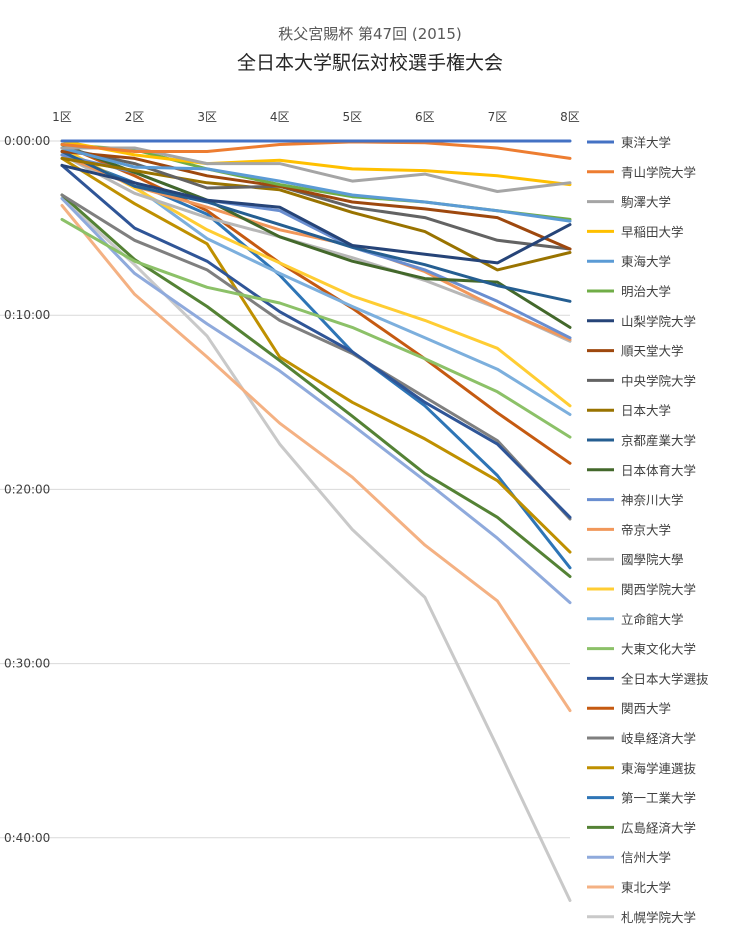 The image size is (738, 952). I want to click on legend-entry: 広島経済大学, so click(641, 827).